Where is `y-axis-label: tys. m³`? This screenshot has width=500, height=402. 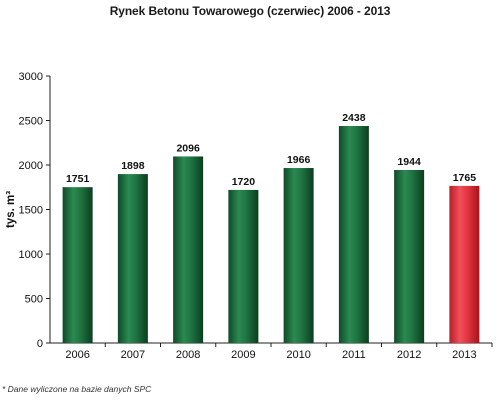
y-axis-label: tys. m³ is located at coordinates (11, 209).